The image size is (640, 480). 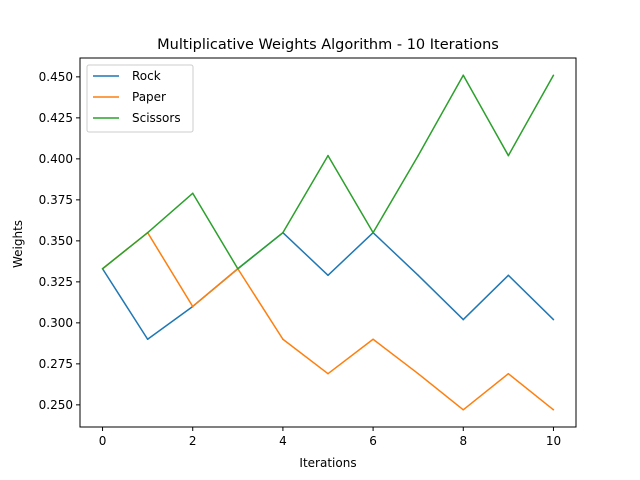 I want to click on legend-label-rock: Rock, so click(x=146, y=76).